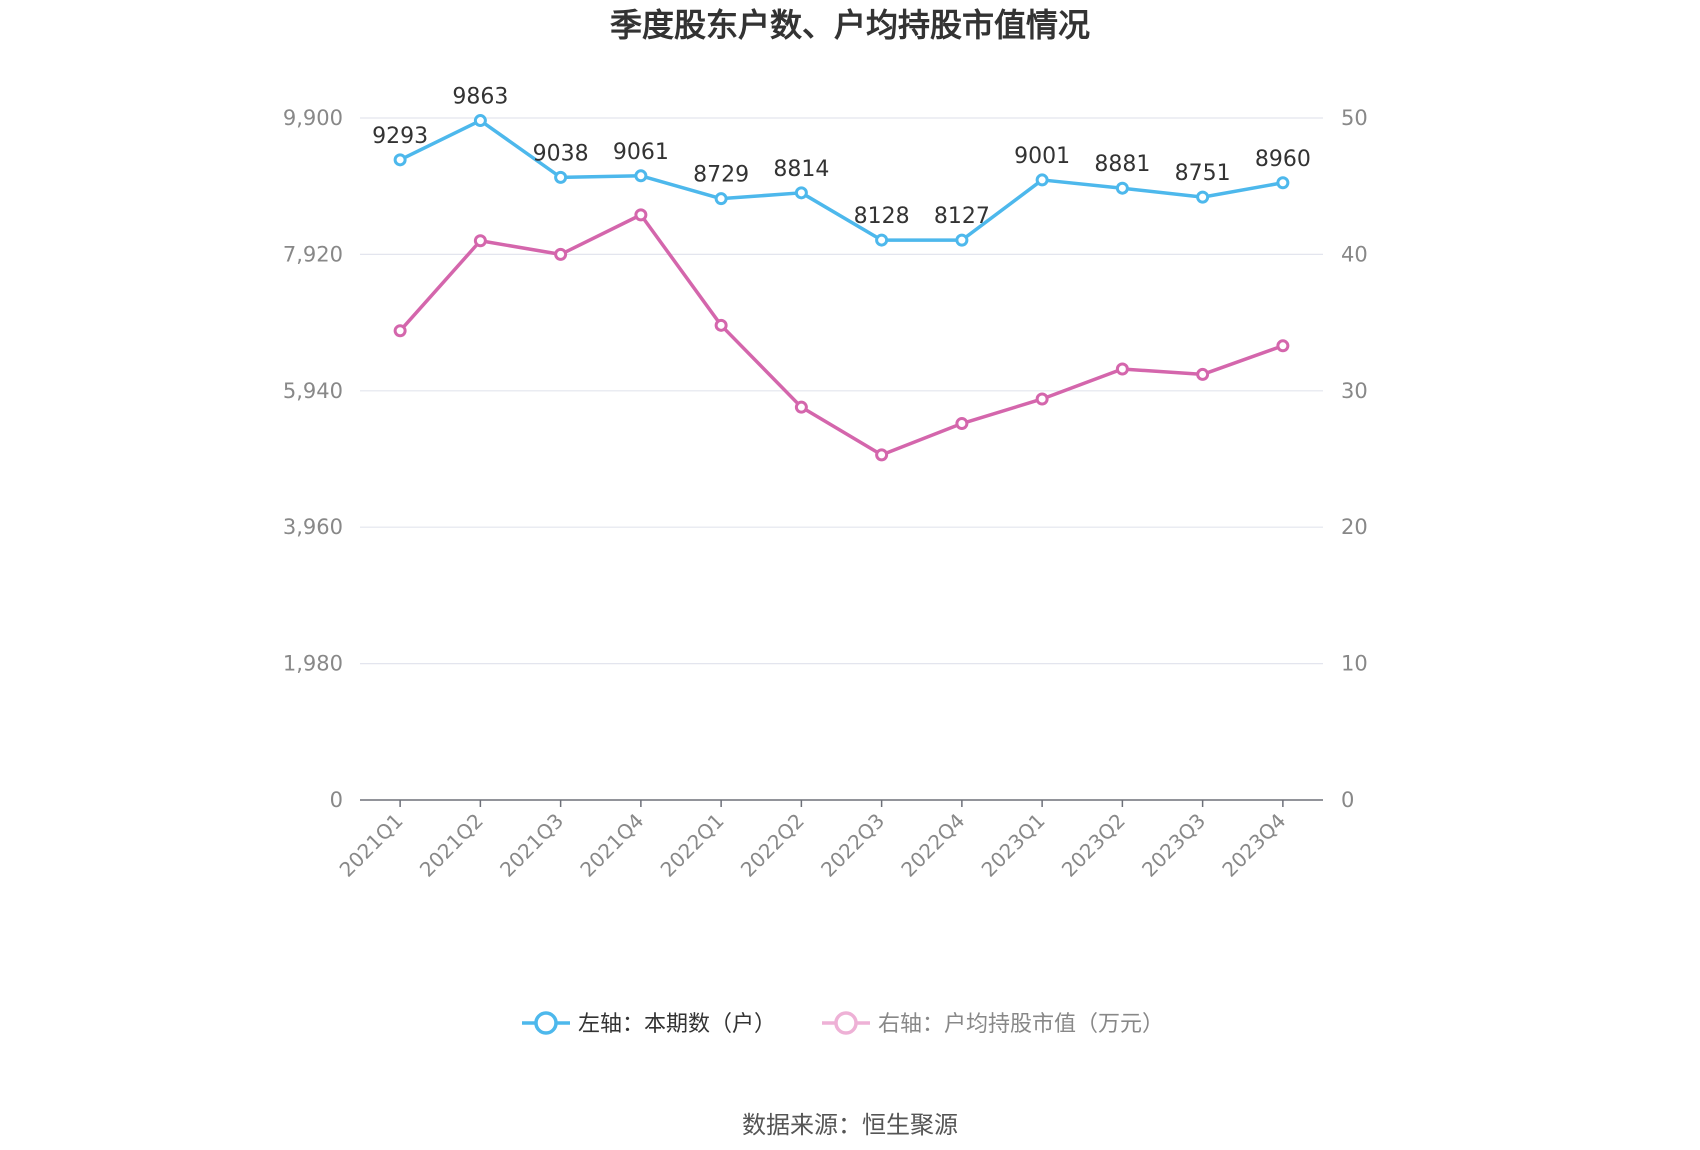 This screenshot has width=1700, height=1150. I want to click on series-1-data-label: 9061, so click(641, 152).